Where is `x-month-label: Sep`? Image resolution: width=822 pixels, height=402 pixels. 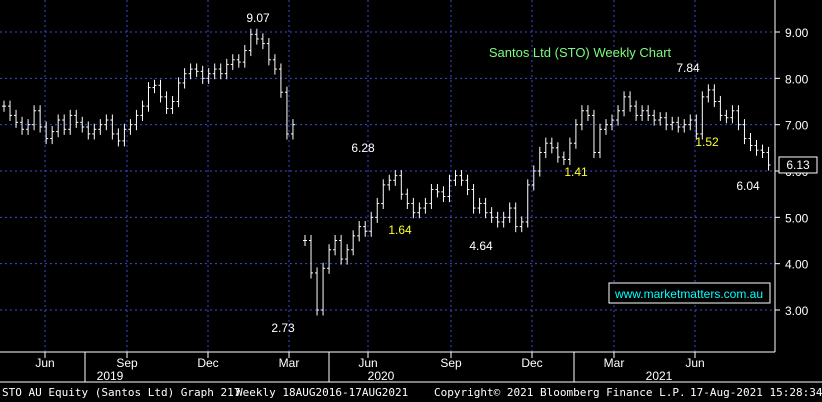 x-month-label: Sep is located at coordinates (451, 363).